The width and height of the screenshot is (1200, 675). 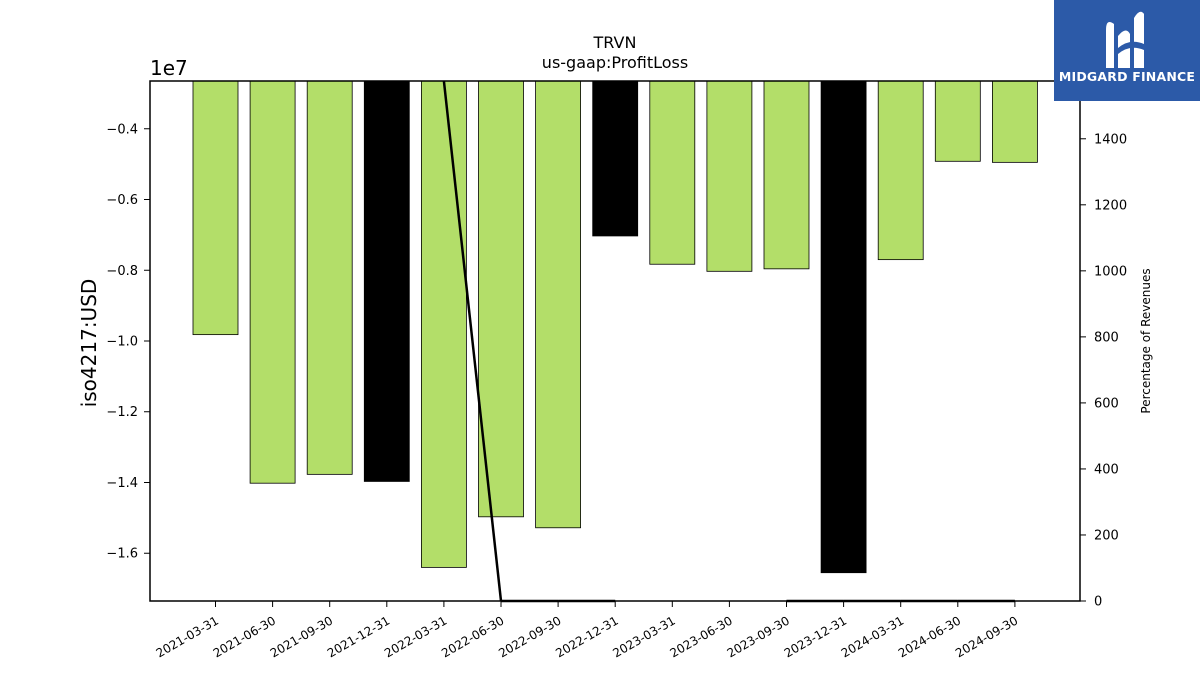 I want to click on y2-tick-label: 1400, so click(x=1110, y=139).